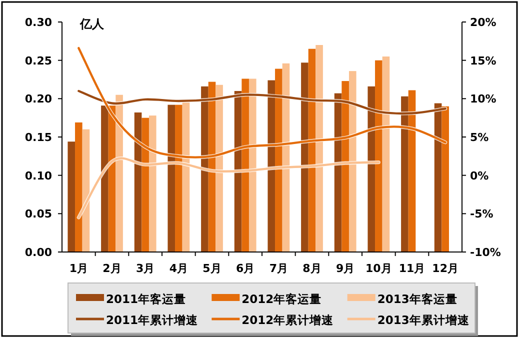  What do you see at coordinates (282, 299) in the screenshot?
I see `legend-label: 2012年客运量` at bounding box center [282, 299].